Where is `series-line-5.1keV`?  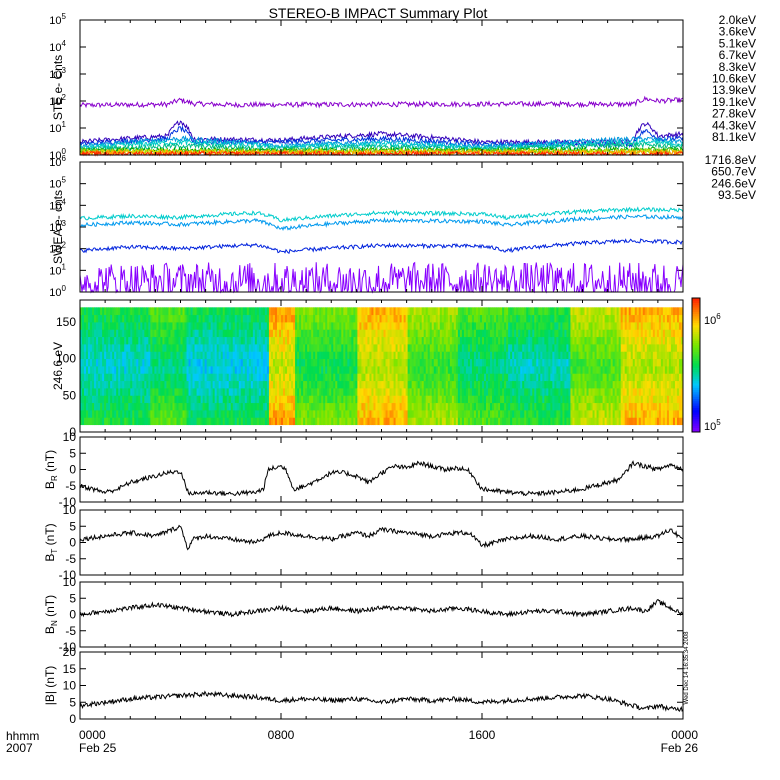
series-line-5.1keV is located at coordinates (381, 137).